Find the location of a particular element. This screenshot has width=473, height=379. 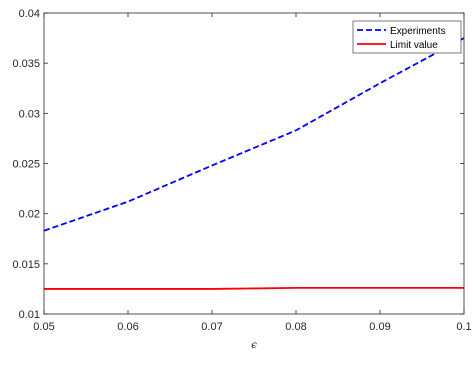

y-tick-label: 0.02 is located at coordinates (29, 215).